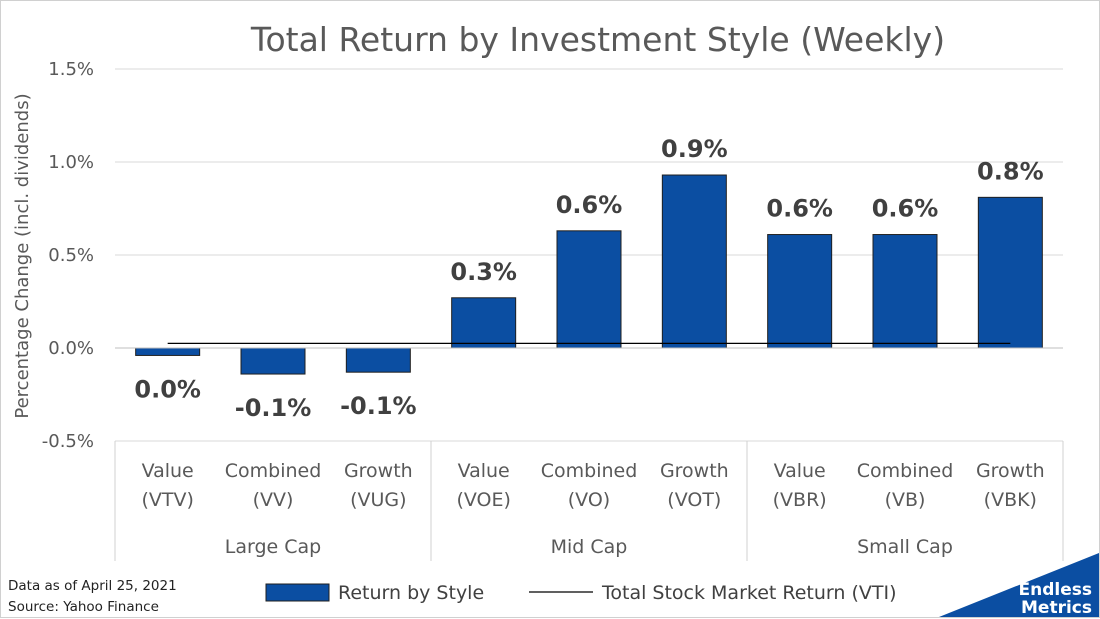 The image size is (1100, 619). What do you see at coordinates (71, 69) in the screenshot?
I see `y-tick-label: 1.5%` at bounding box center [71, 69].